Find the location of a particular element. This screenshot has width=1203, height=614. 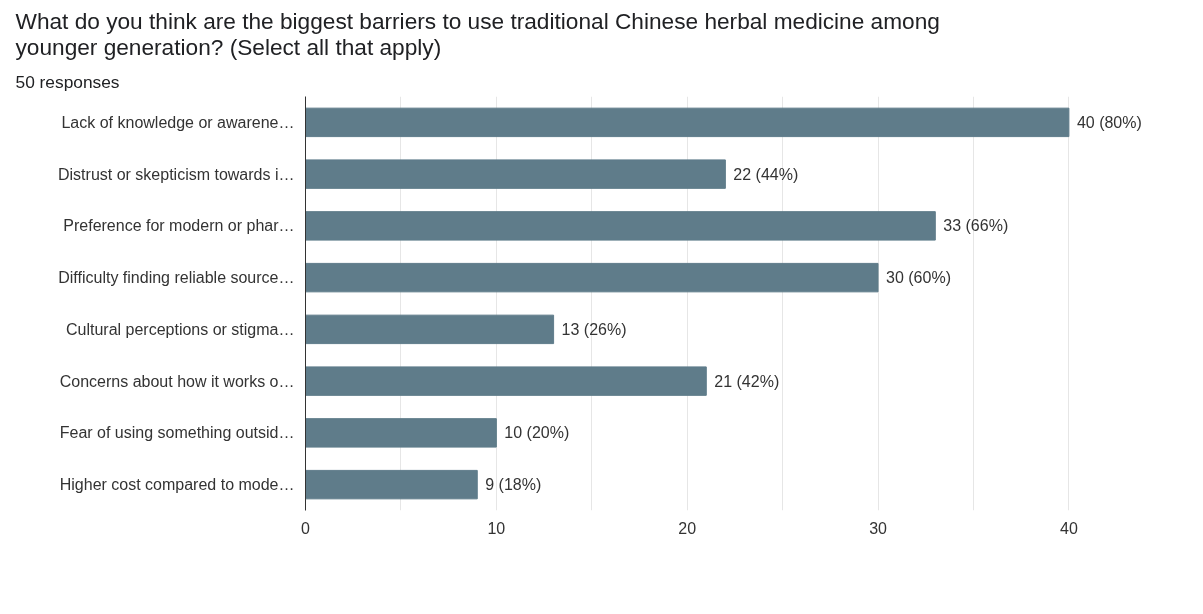

data-label: 40 (80%) is located at coordinates (1109, 122).